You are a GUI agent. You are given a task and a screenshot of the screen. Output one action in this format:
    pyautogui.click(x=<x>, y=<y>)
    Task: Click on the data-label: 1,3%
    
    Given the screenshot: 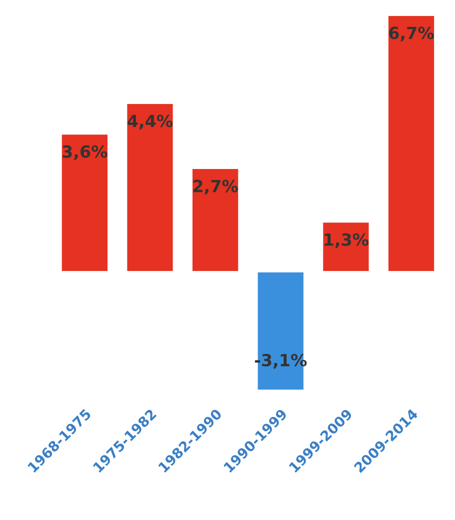 What is the action you would take?
    pyautogui.click(x=346, y=240)
    